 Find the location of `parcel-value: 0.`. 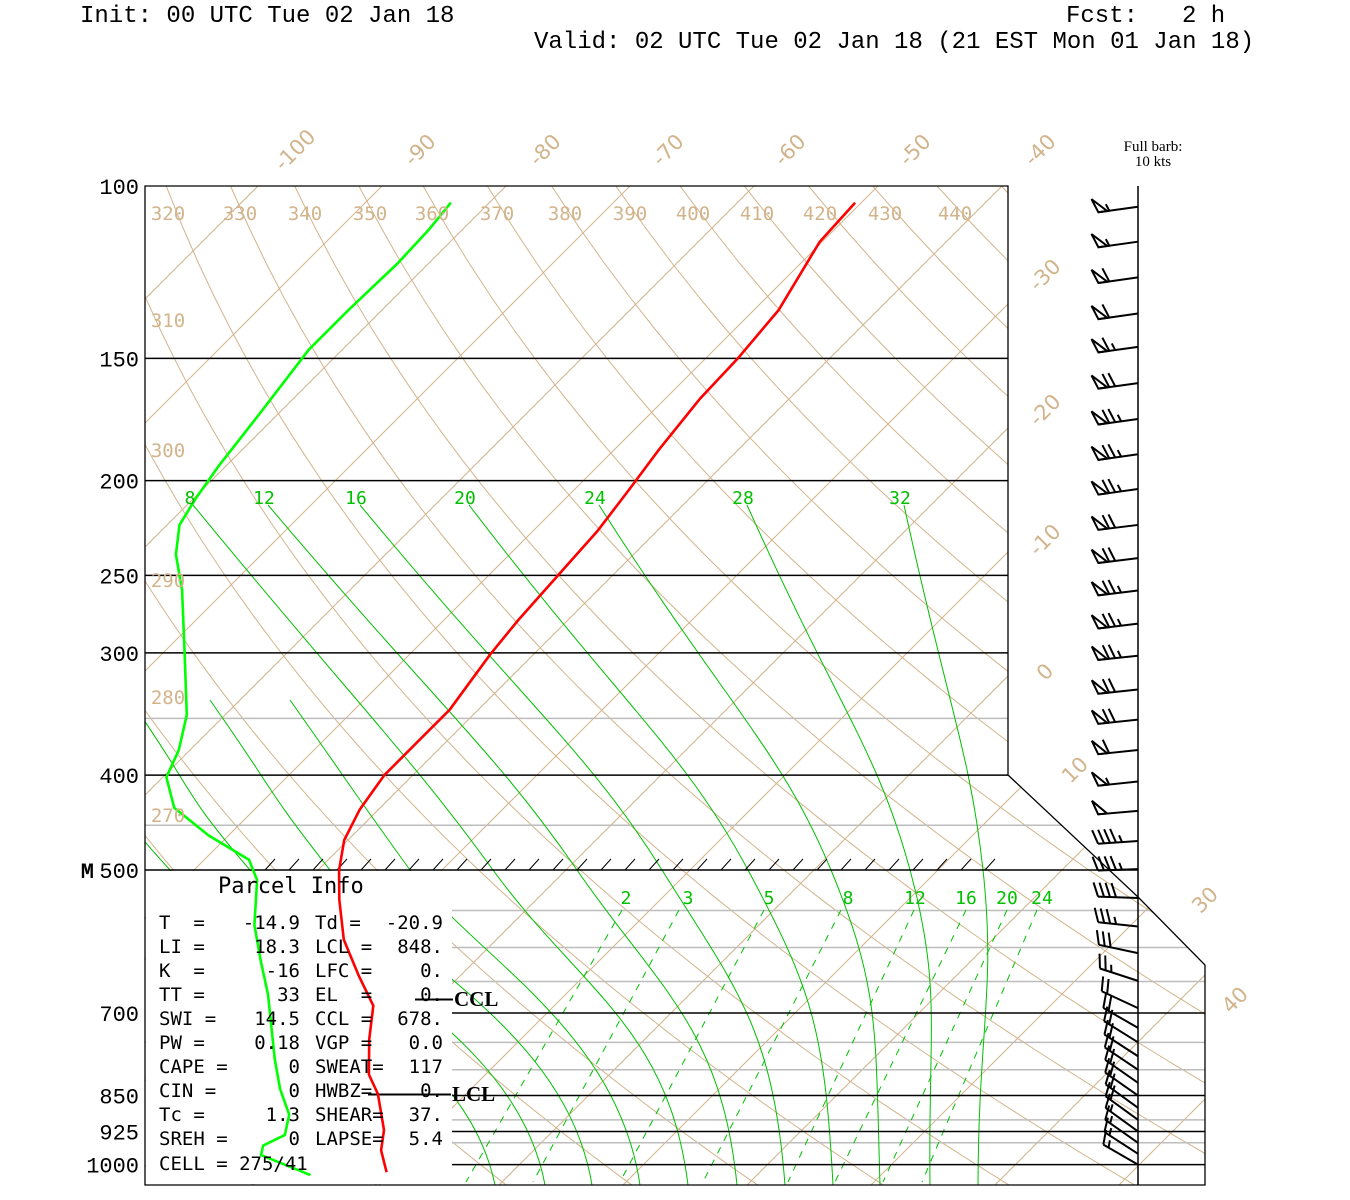

parcel-value: 0. is located at coordinates (431, 995).